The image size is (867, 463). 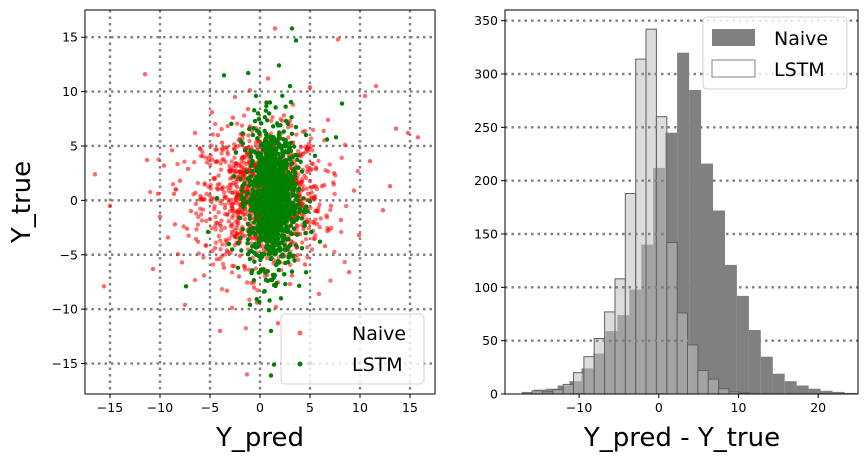 I want to click on scatter-x-ticks: −15 −10 −5 0 5 10 15, so click(x=257, y=404).